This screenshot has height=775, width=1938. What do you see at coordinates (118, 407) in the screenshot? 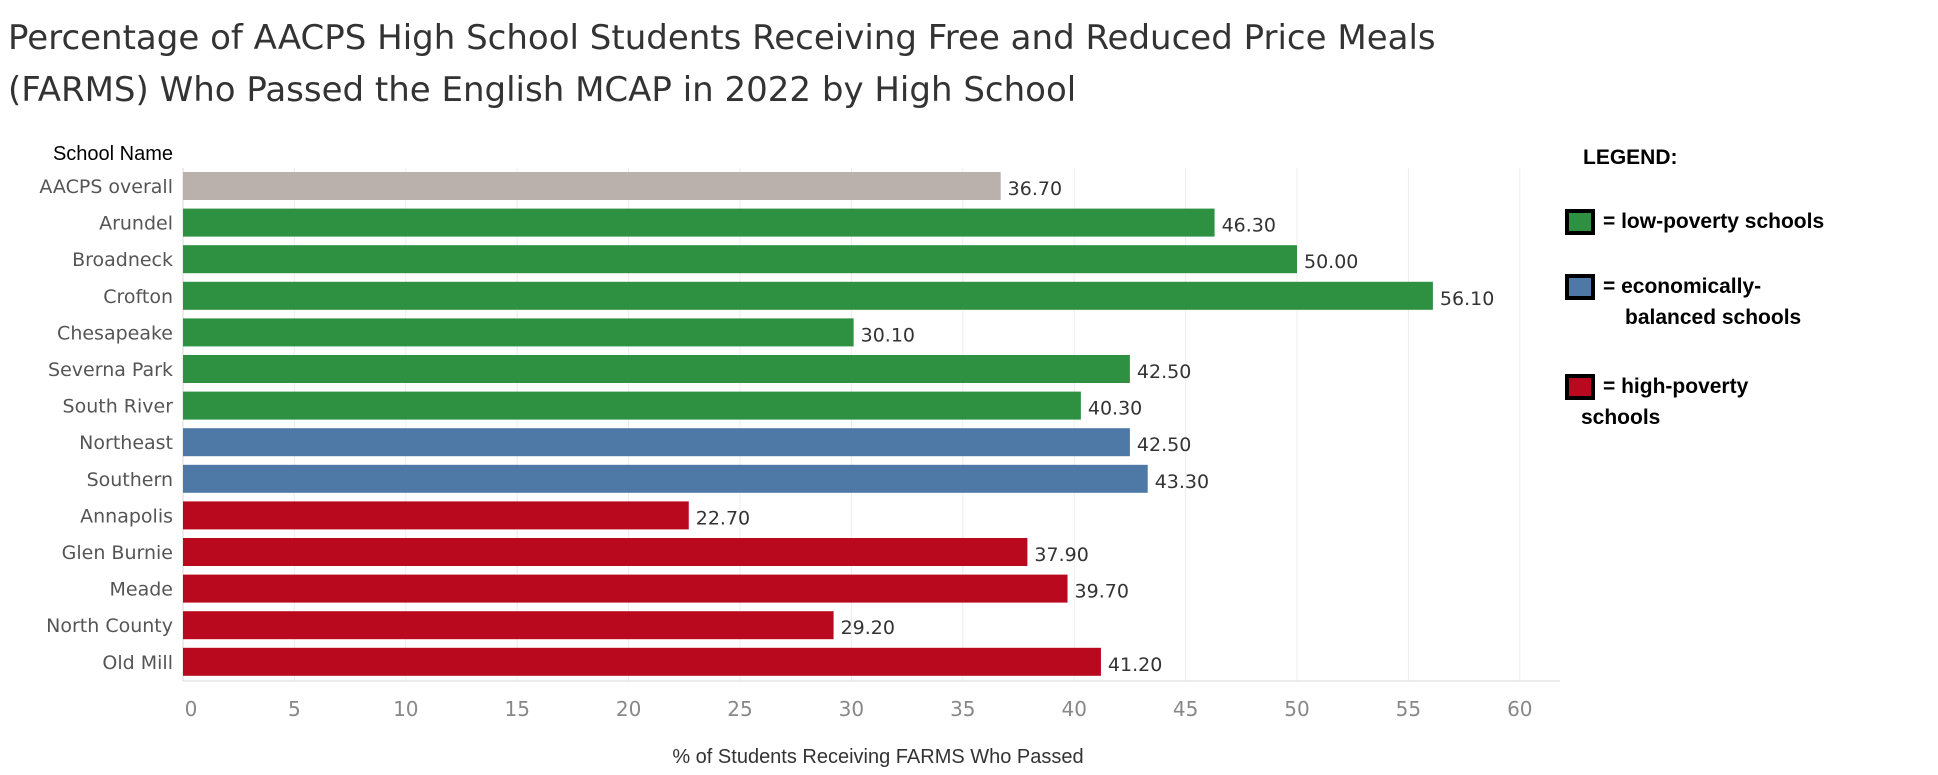
I see `category-label-south-river: South River` at bounding box center [118, 407].